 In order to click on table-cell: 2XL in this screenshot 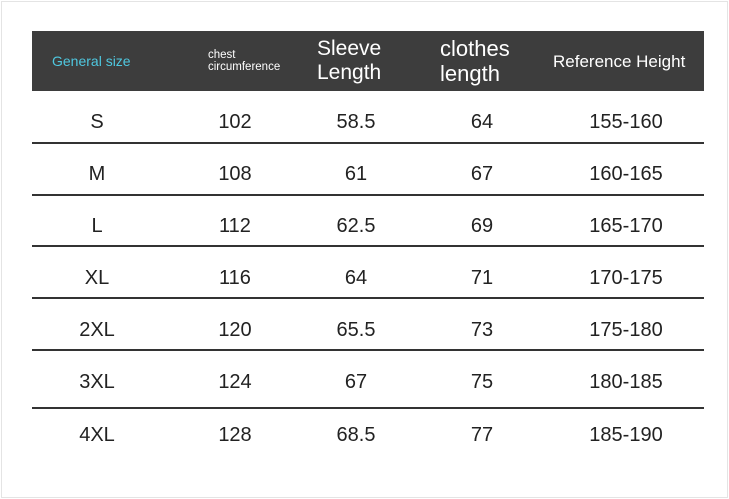, I will do `click(97, 329)`.